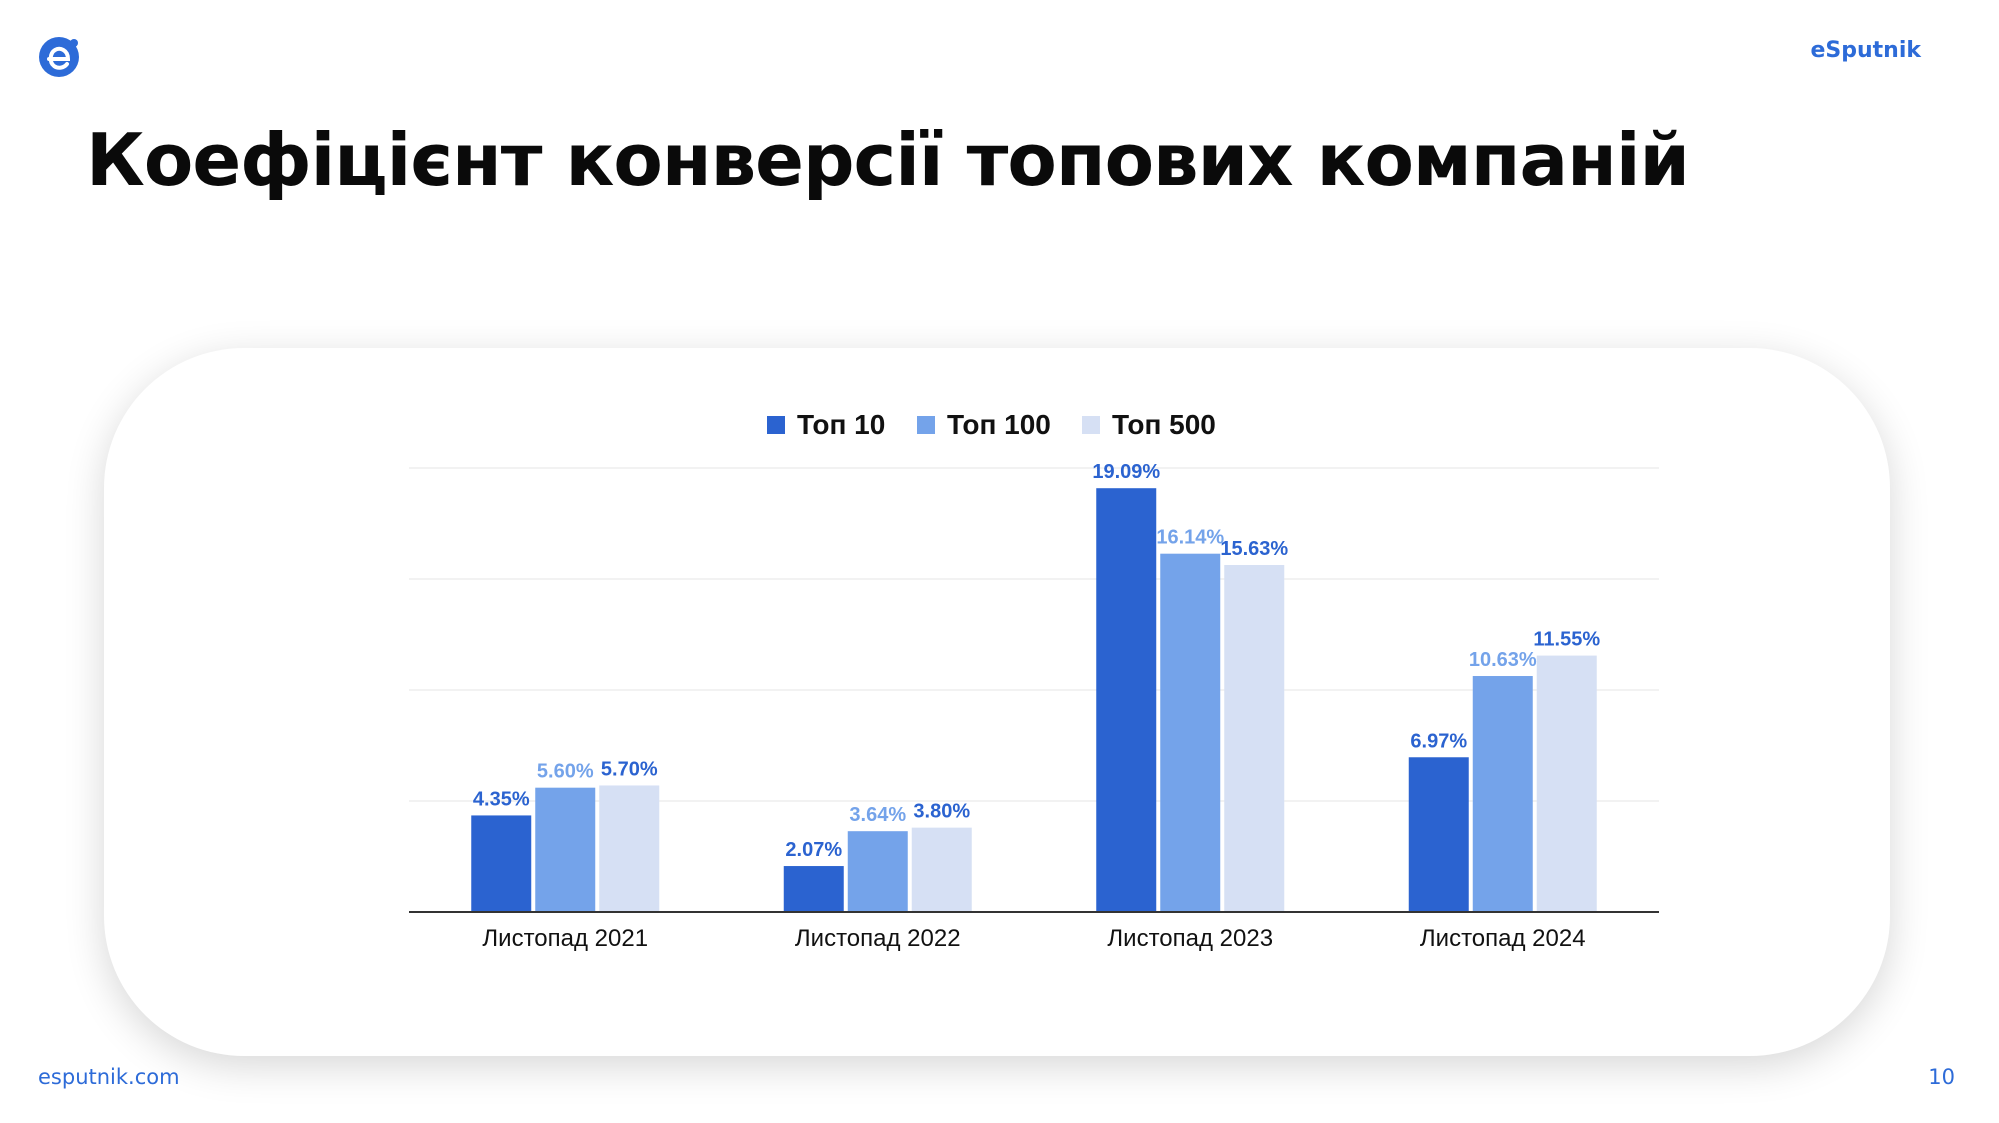  Describe the element at coordinates (1190, 538) in the screenshot. I see `data-label: 16.14%` at that location.